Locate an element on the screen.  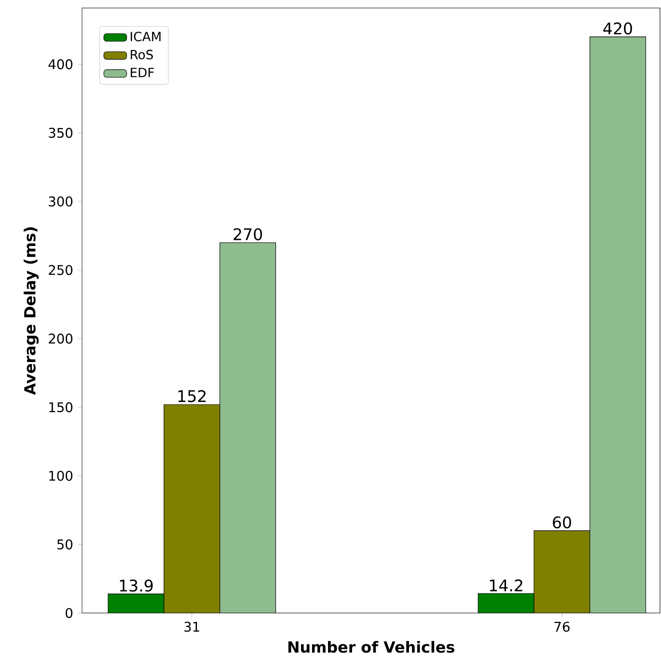
data-label: 60 is located at coordinates (562, 522).